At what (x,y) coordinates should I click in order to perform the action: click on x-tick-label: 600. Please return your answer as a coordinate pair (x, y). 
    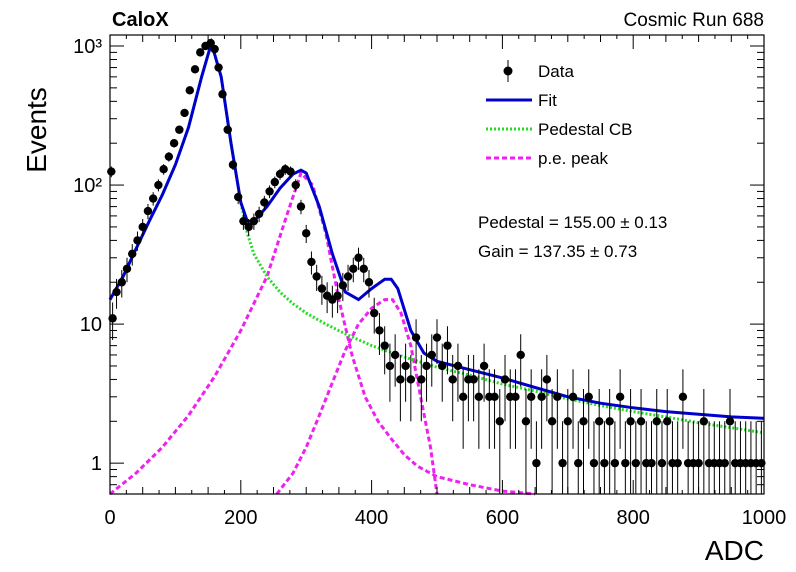
    Looking at the image, I should click on (502, 518).